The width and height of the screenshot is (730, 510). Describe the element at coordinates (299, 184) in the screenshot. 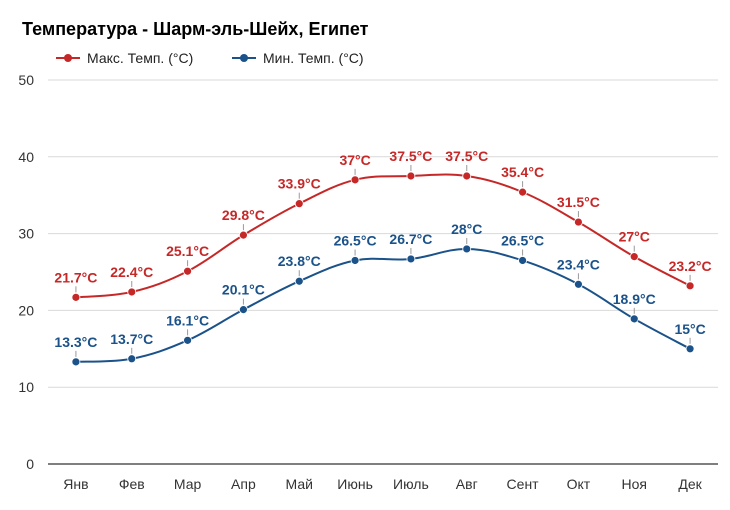

I see `data-label-max: 33.9°C` at that location.